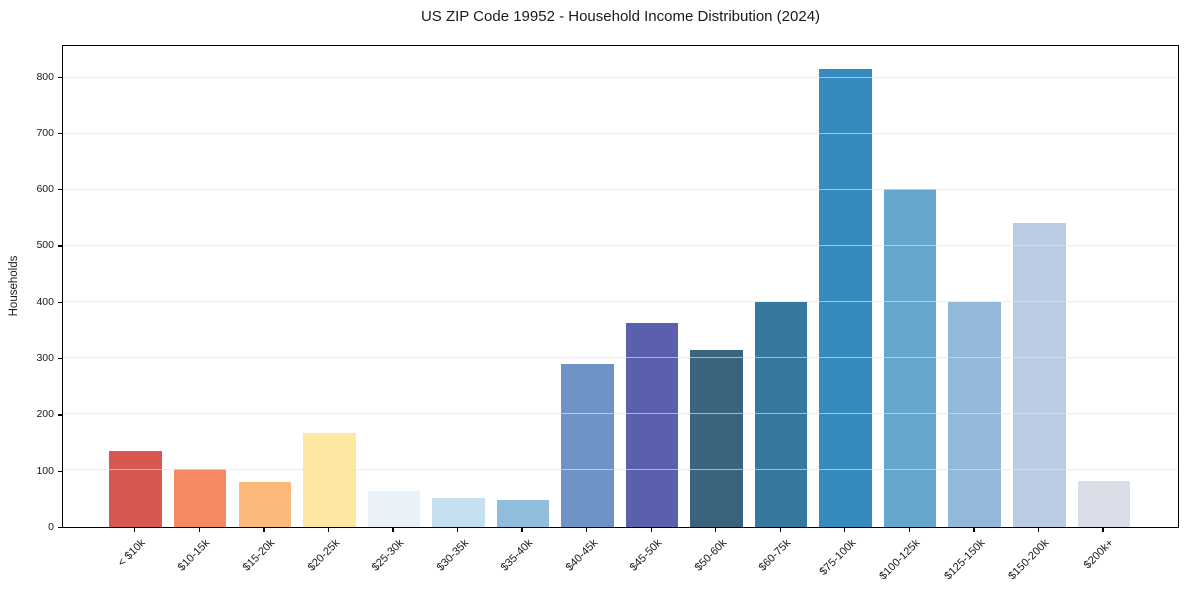 The width and height of the screenshot is (1189, 590). Describe the element at coordinates (458, 512) in the screenshot. I see `bar-$30-35k` at that location.